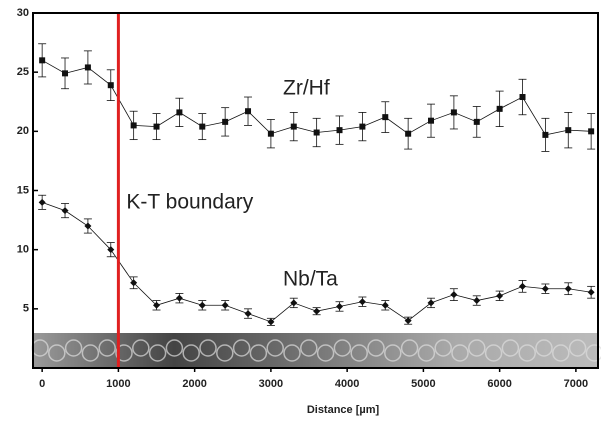  What do you see at coordinates (118, 384) in the screenshot?
I see `x-tick-label: 1000` at bounding box center [118, 384].